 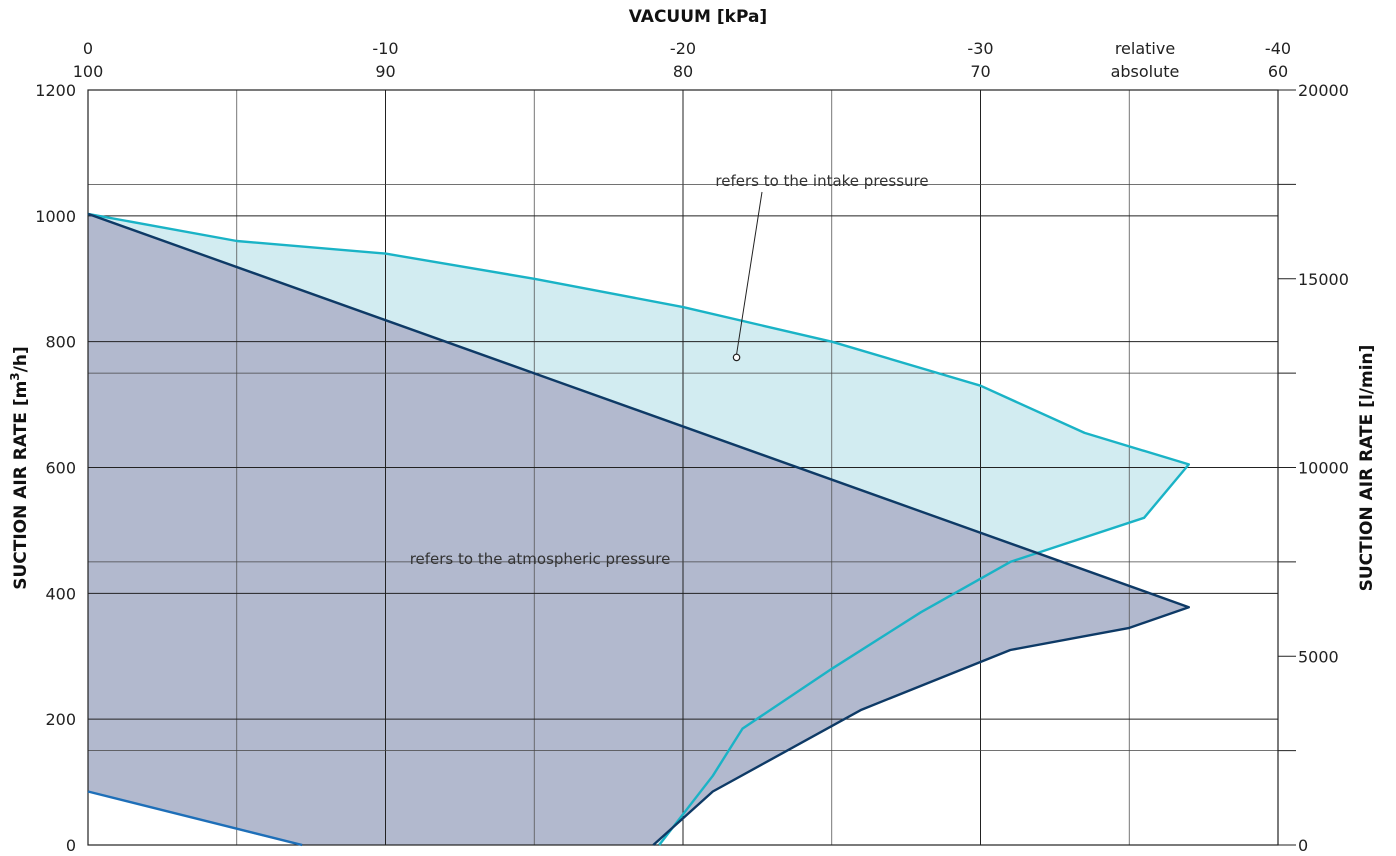 What do you see at coordinates (21, 485) in the screenshot?
I see `left-axis-title-main: SUCTION AIR RATE [m` at bounding box center [21, 485].